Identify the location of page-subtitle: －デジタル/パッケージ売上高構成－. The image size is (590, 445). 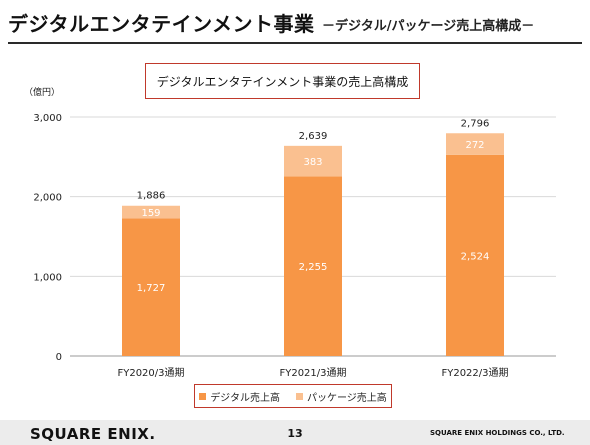
(428, 26).